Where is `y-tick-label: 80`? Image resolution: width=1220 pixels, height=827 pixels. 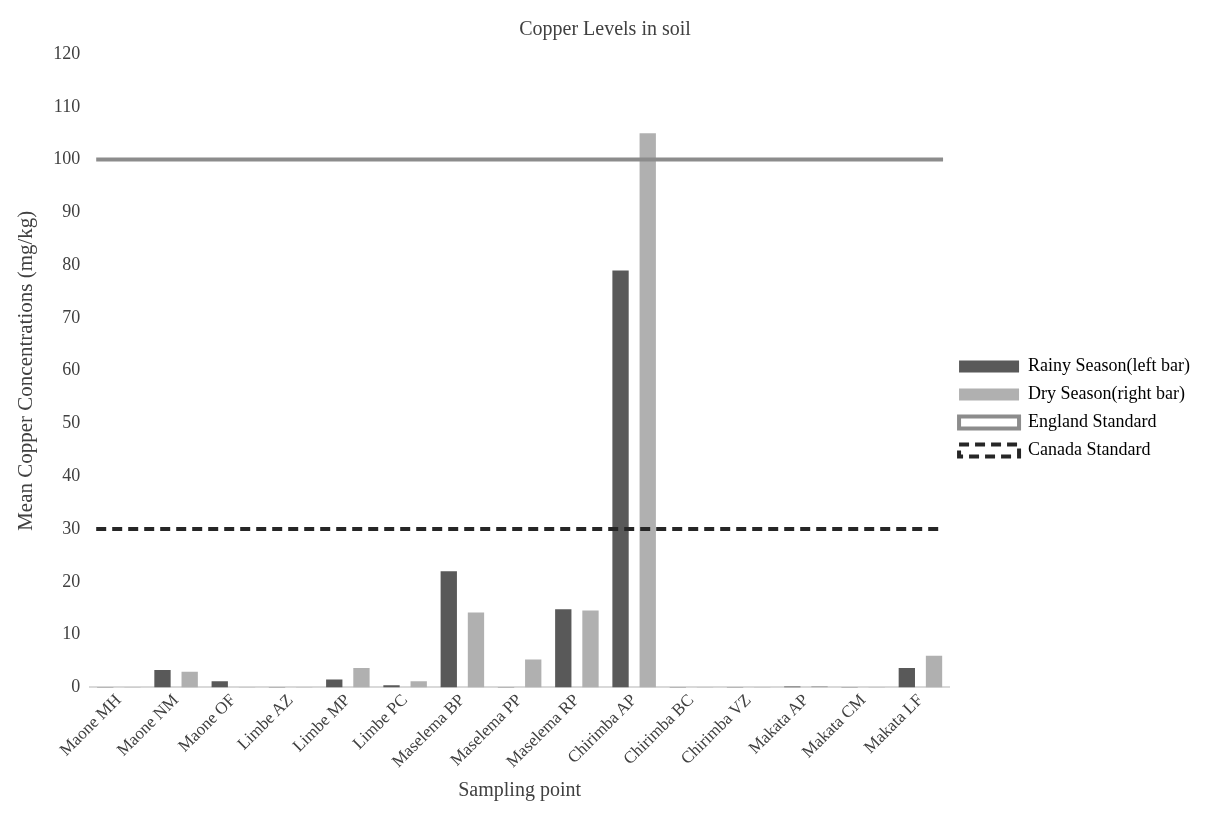
y-tick-label: 80 is located at coordinates (71, 263).